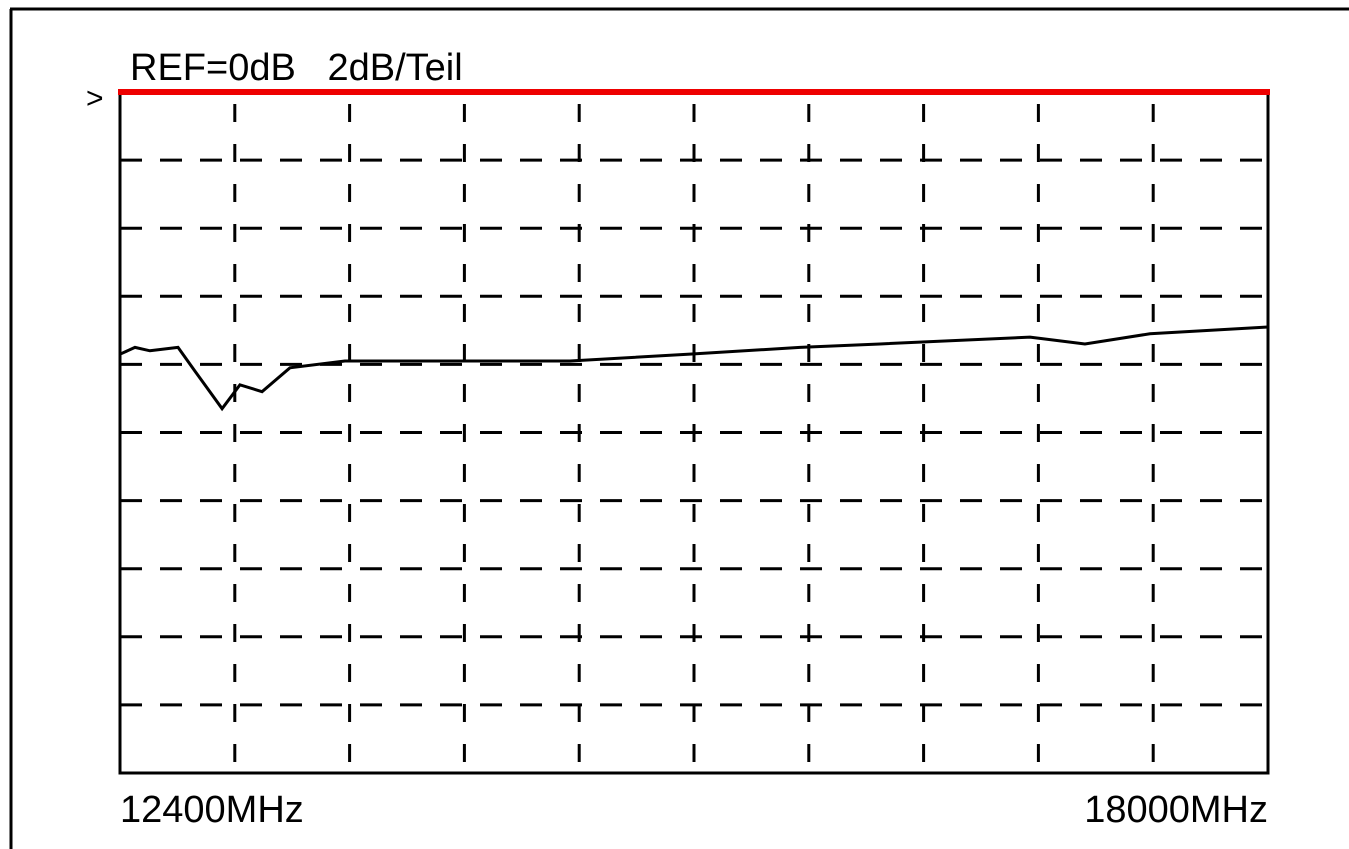 This screenshot has height=849, width=1349. I want to click on trace, so click(694, 368).